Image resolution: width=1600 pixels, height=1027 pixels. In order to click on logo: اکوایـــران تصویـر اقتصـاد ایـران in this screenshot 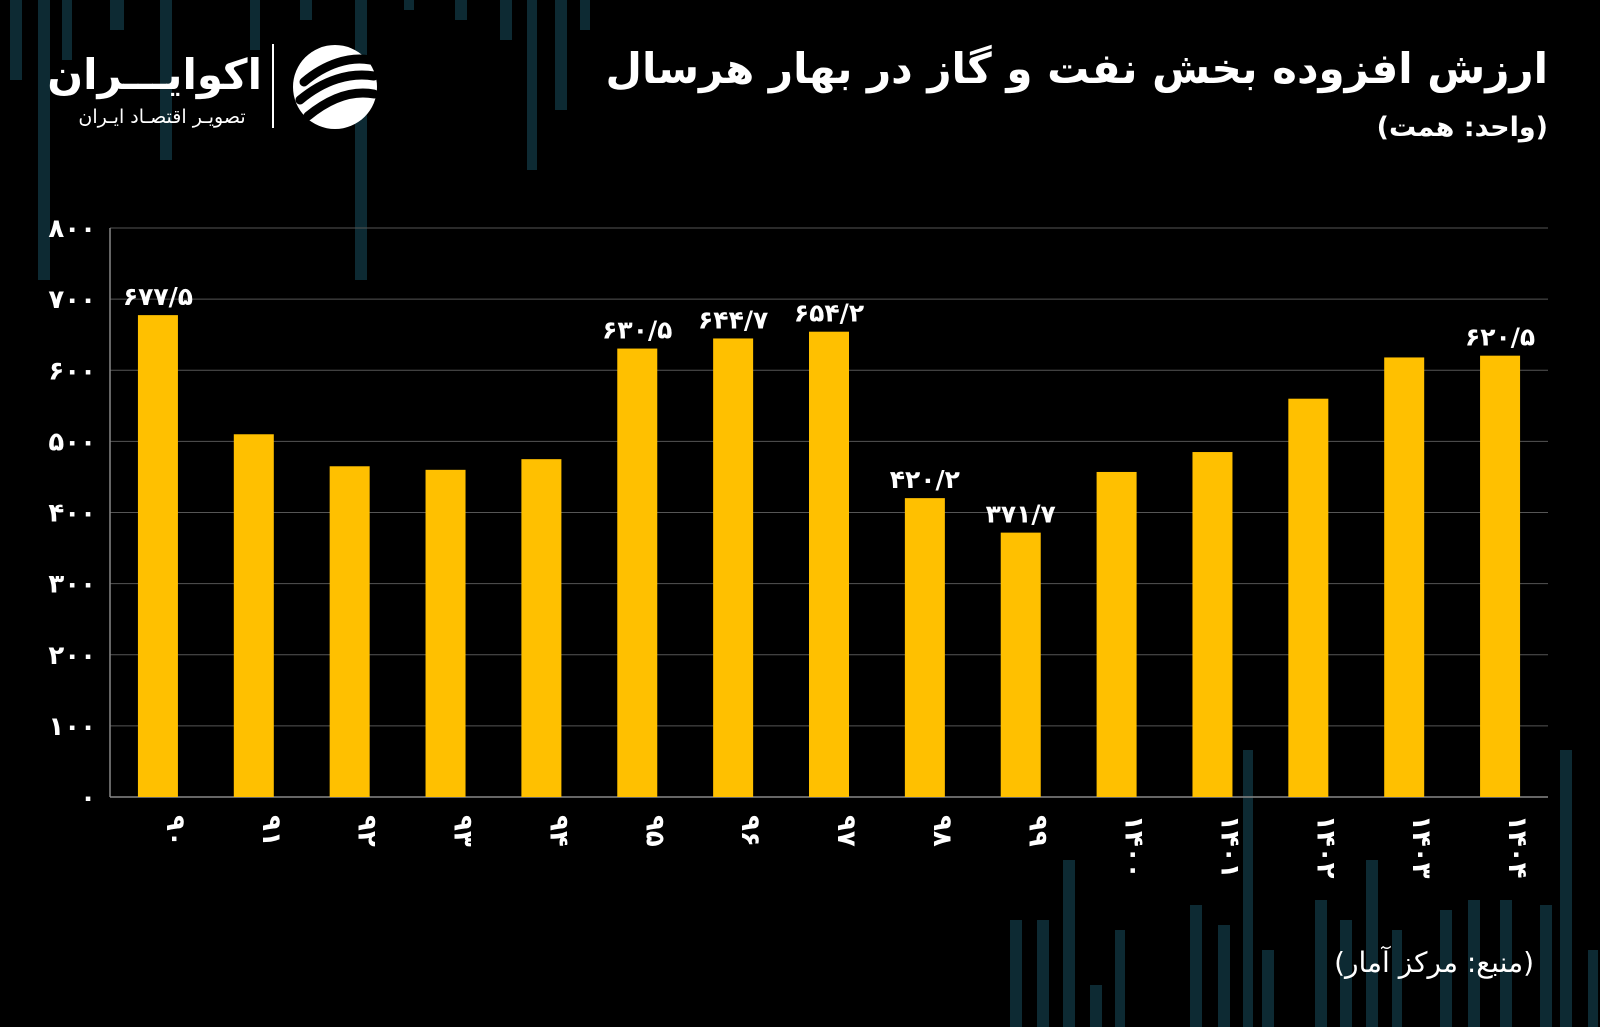, I will do `click(217, 86)`.